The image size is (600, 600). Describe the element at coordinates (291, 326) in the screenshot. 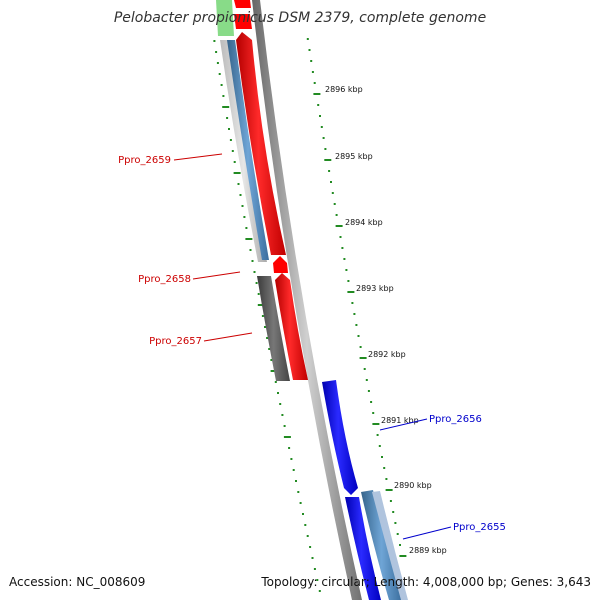

I see `gene-ppro-2657-cds` at that location.